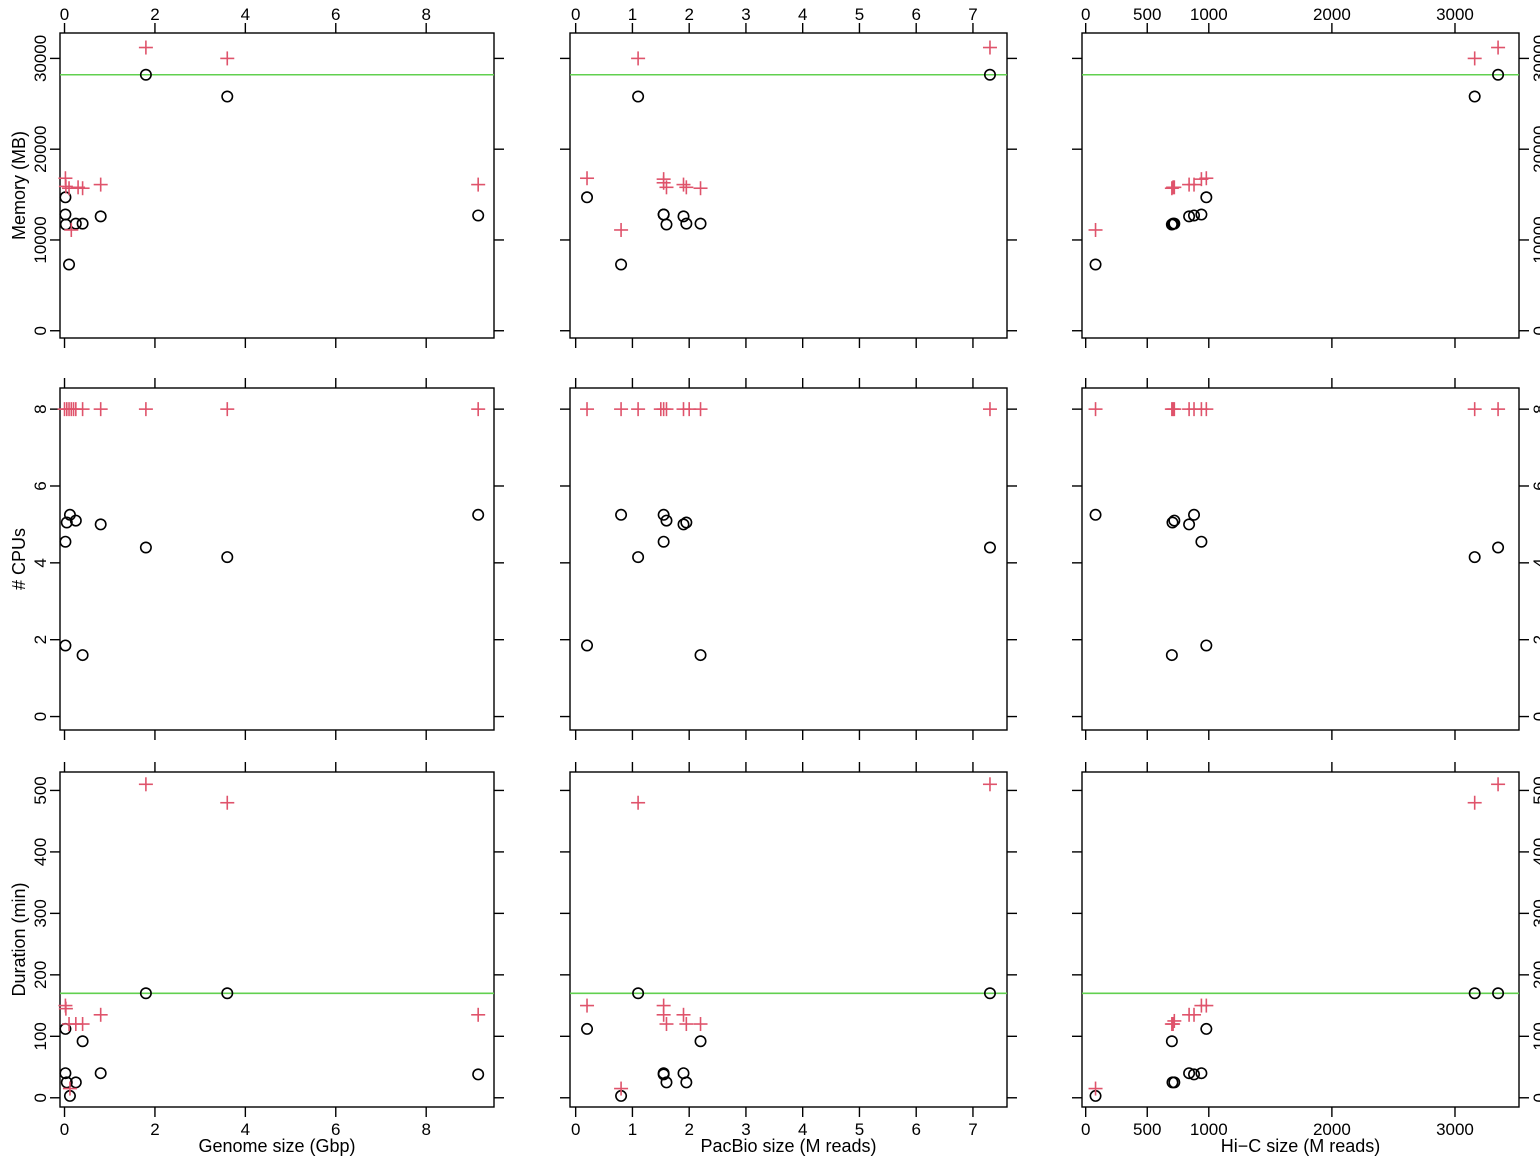  Describe the element at coordinates (1306, 176) in the screenshot. I see `panel-memory-hic: 05001000200030000100002000030000` at that location.